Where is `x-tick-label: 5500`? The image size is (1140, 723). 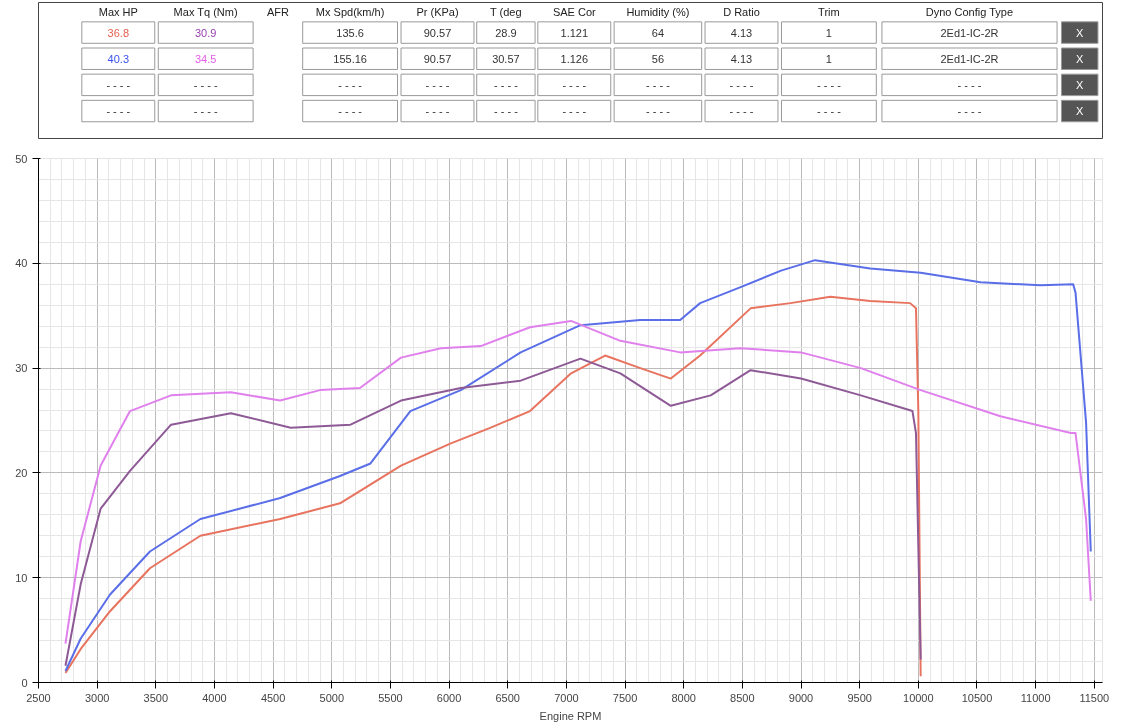
x-tick-label: 5500 is located at coordinates (390, 697).